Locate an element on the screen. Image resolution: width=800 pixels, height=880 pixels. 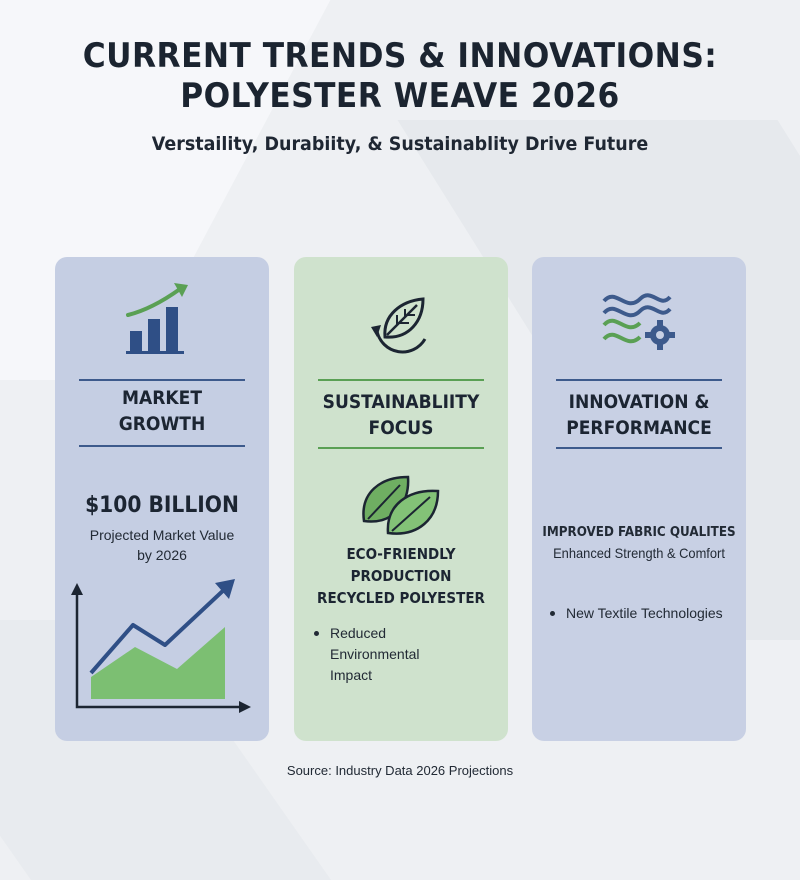
text-line: PRODUCTION is located at coordinates (401, 576).